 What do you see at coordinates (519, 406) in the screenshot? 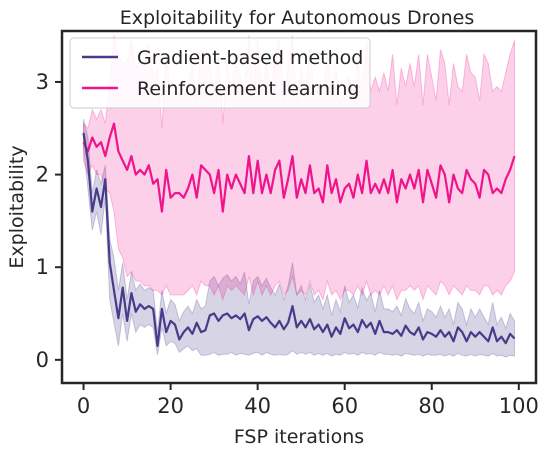
I see `x-tick-label: 100` at bounding box center [519, 406].